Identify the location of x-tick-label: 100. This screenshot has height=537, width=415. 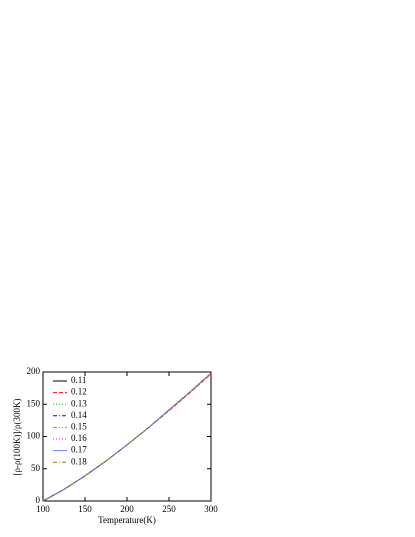
(43, 509).